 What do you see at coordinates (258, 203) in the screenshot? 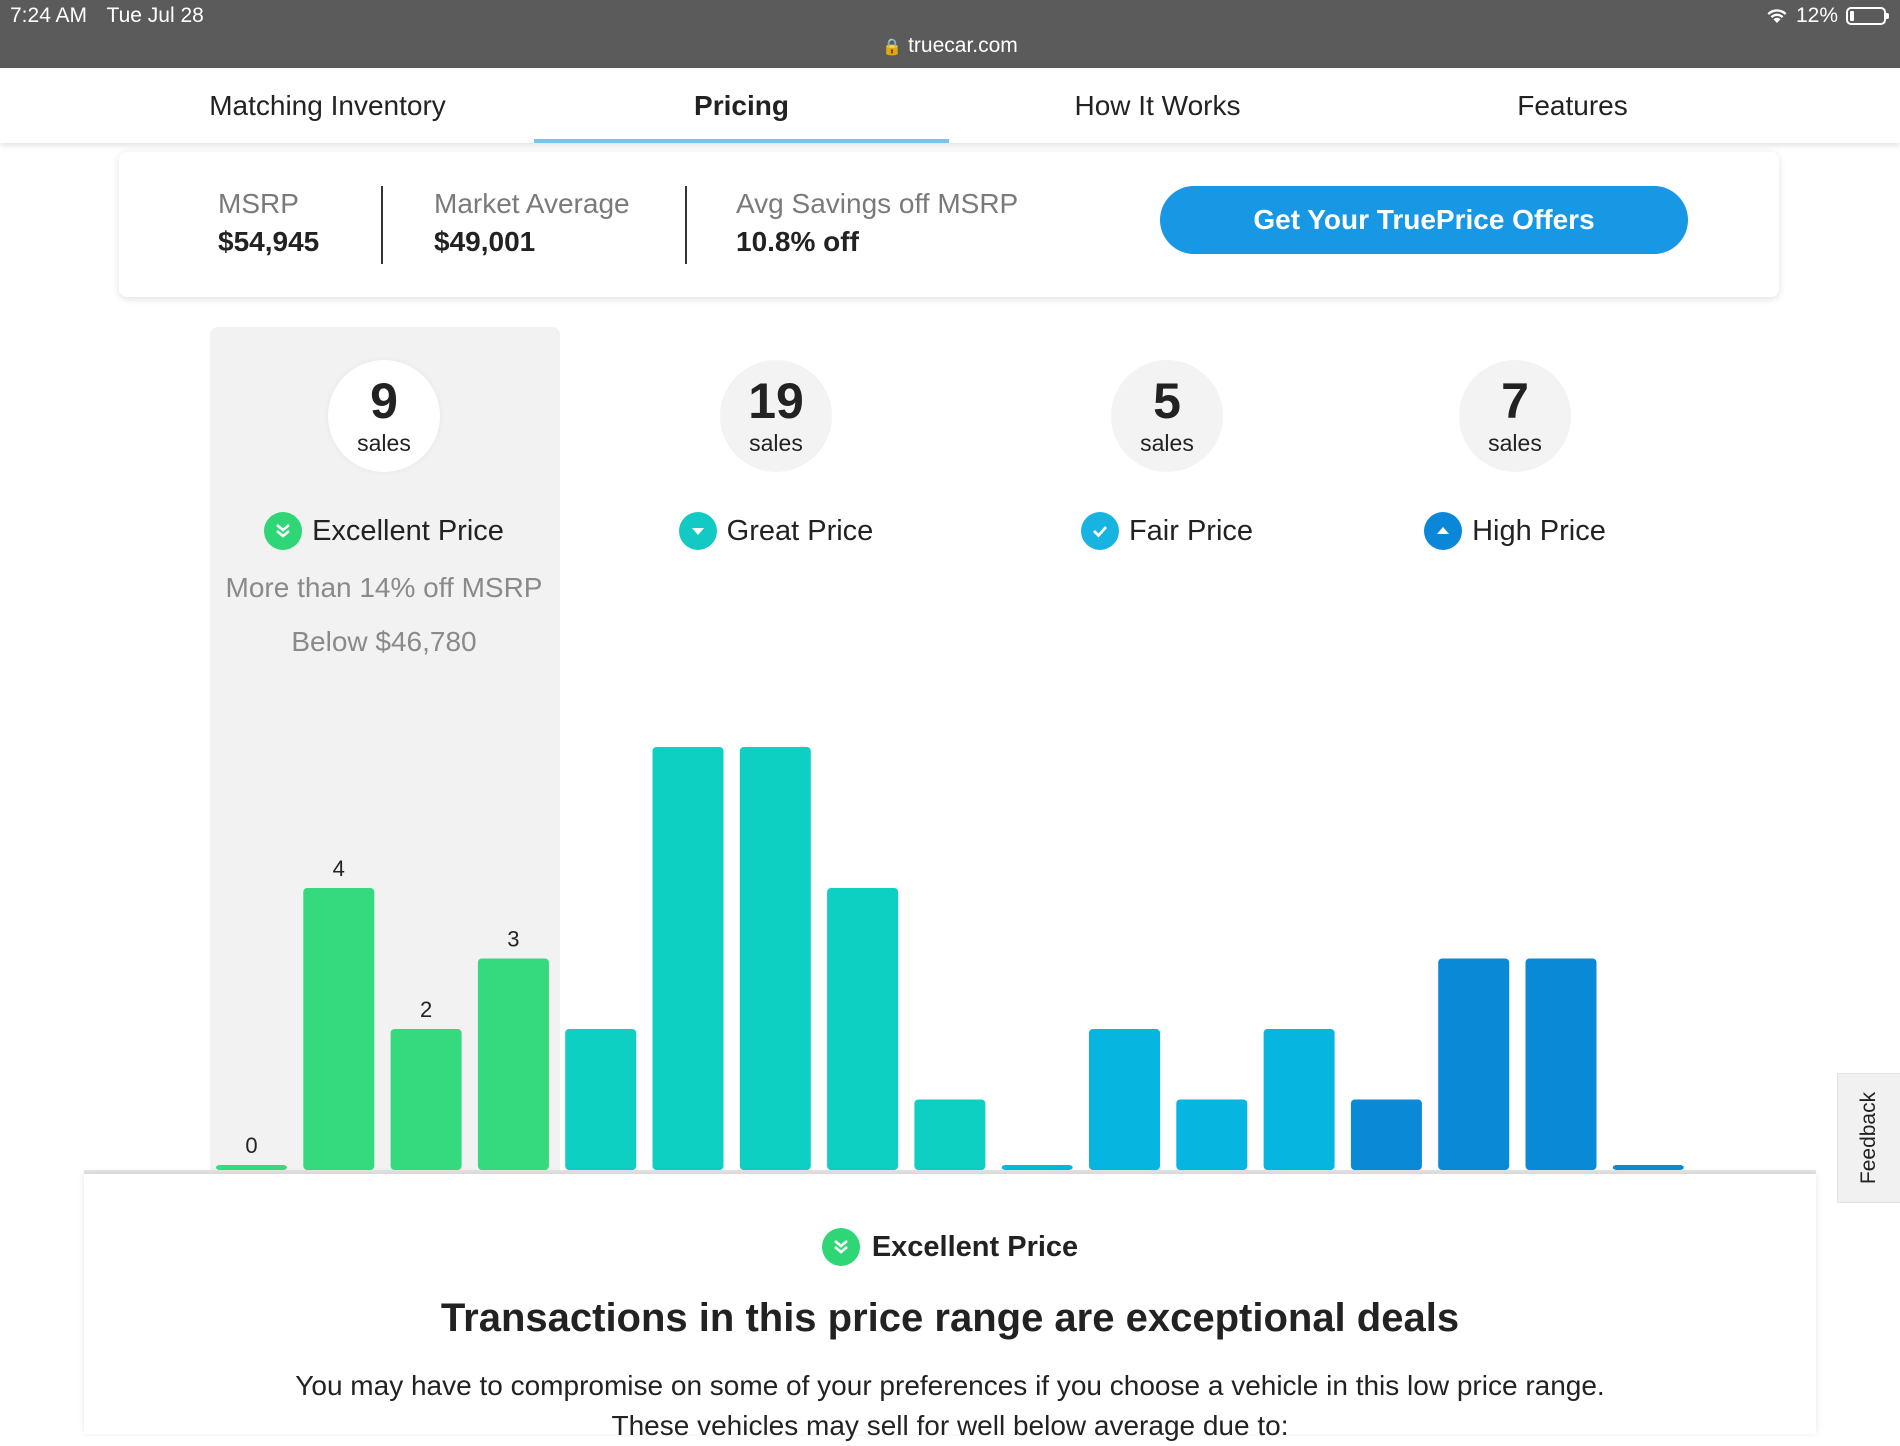
I see `msrp-label: MSRP` at bounding box center [258, 203].